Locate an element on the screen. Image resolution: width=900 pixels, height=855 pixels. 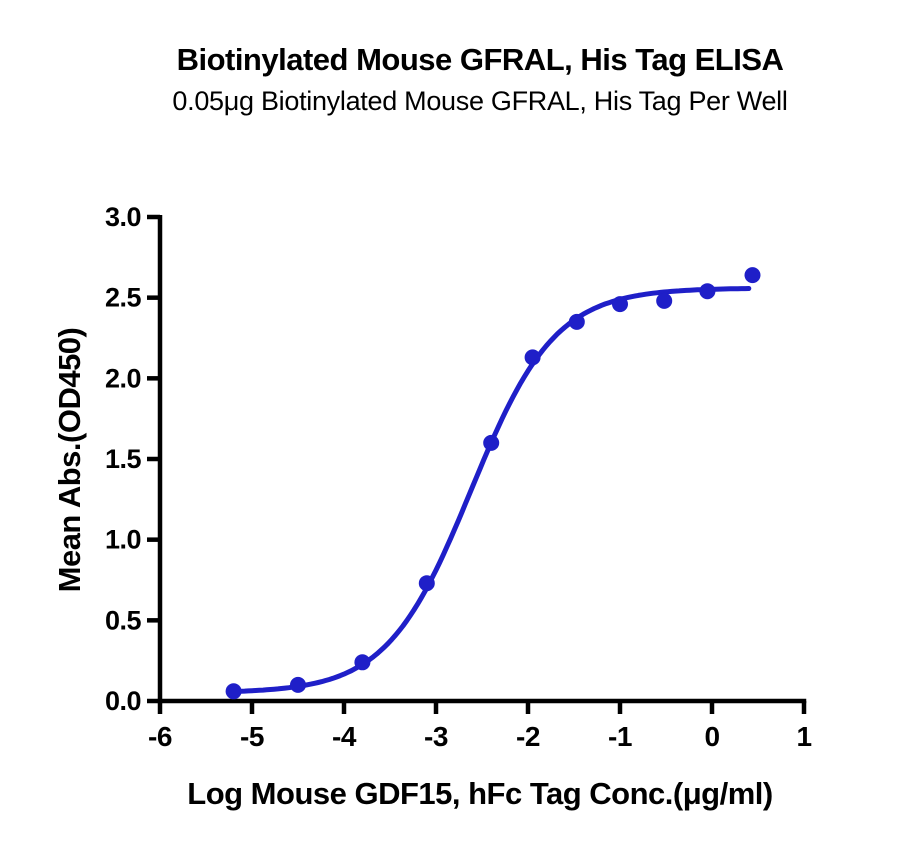
y-tick-label: 0.5 is located at coordinates (123, 620).